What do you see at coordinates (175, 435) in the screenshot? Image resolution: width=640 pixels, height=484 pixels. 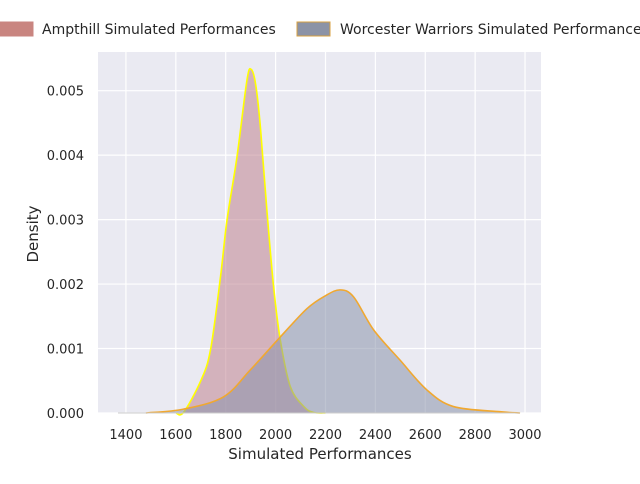 I see `x-tick-label: 1600` at bounding box center [175, 435].